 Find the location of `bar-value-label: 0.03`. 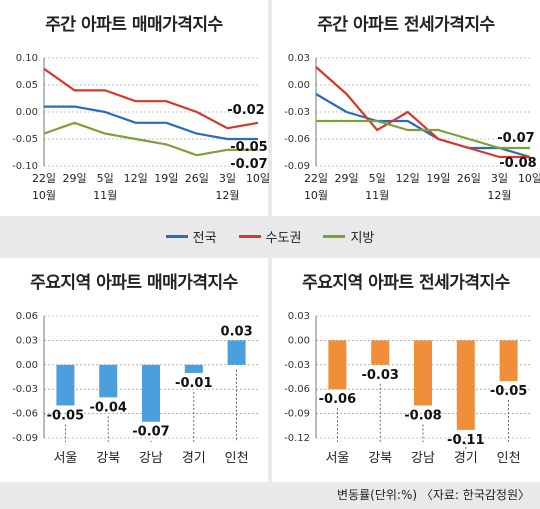

bar-value-label: 0.03 is located at coordinates (237, 331).